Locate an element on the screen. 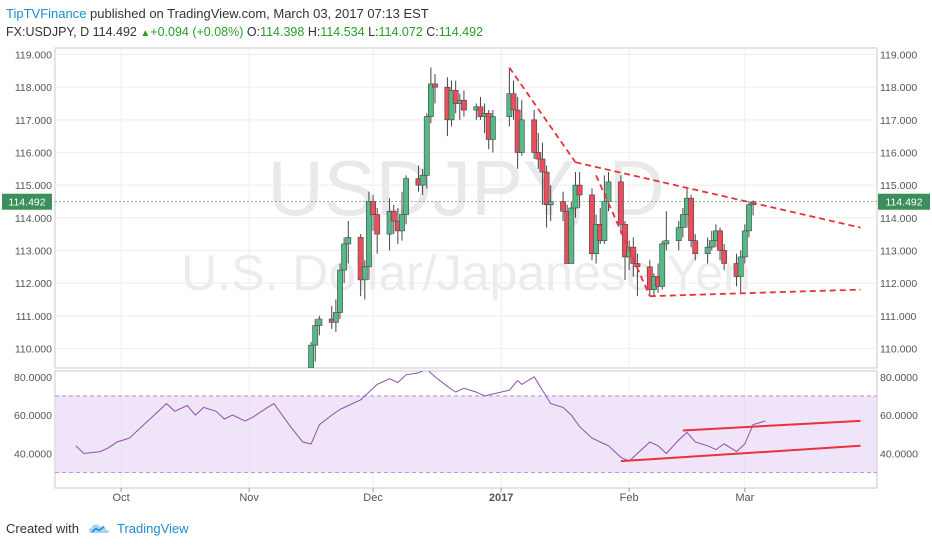  price-tick-label-left: 117.000 is located at coordinates (33, 121).